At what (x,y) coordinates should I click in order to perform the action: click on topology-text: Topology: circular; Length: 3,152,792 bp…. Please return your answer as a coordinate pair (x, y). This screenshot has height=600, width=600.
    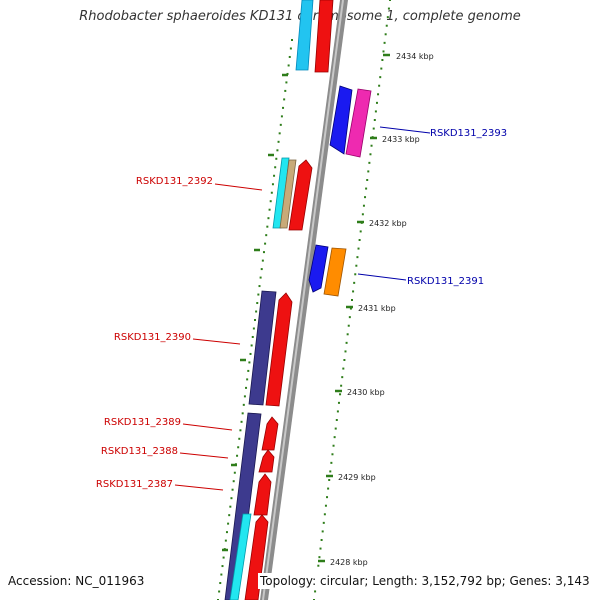
    Looking at the image, I should click on (425, 581).